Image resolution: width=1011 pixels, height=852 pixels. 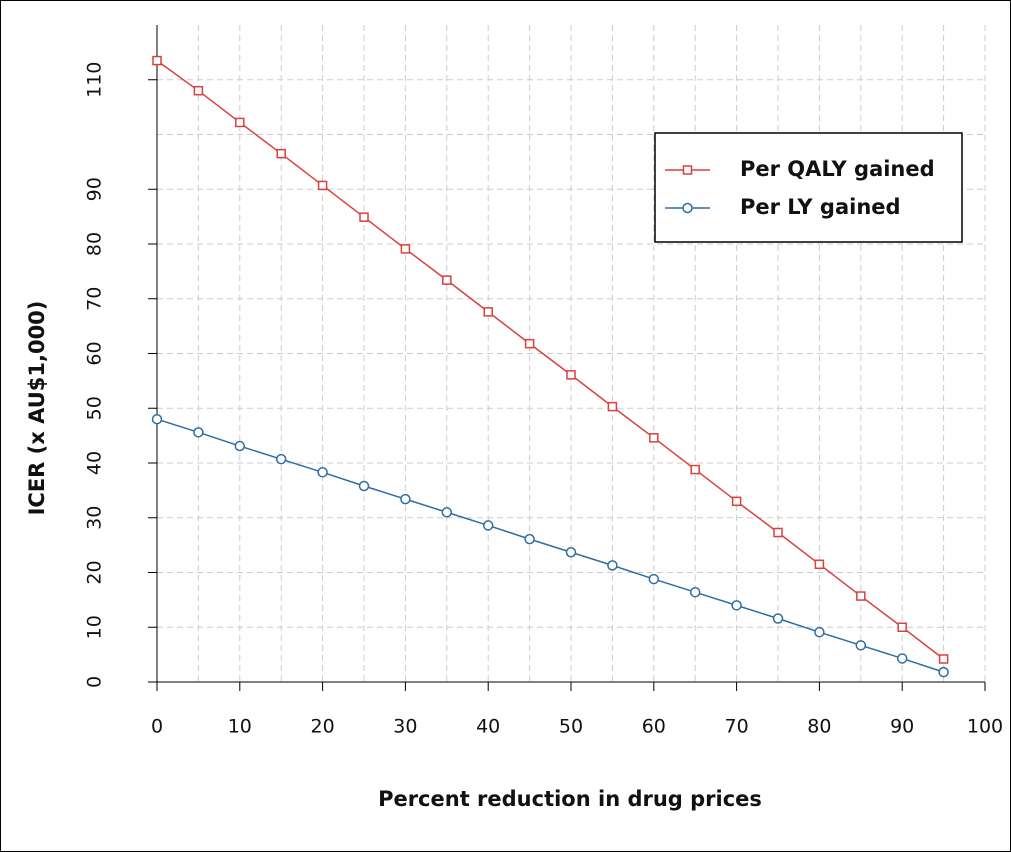 What do you see at coordinates (95, 244) in the screenshot?
I see `y-tick-label: 80` at bounding box center [95, 244].